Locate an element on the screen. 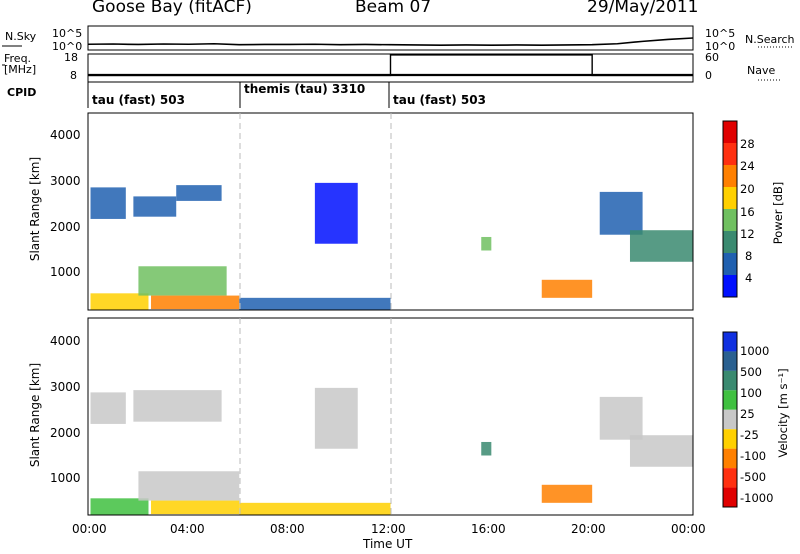  freq-tick-bottom: 8 is located at coordinates (73, 75).